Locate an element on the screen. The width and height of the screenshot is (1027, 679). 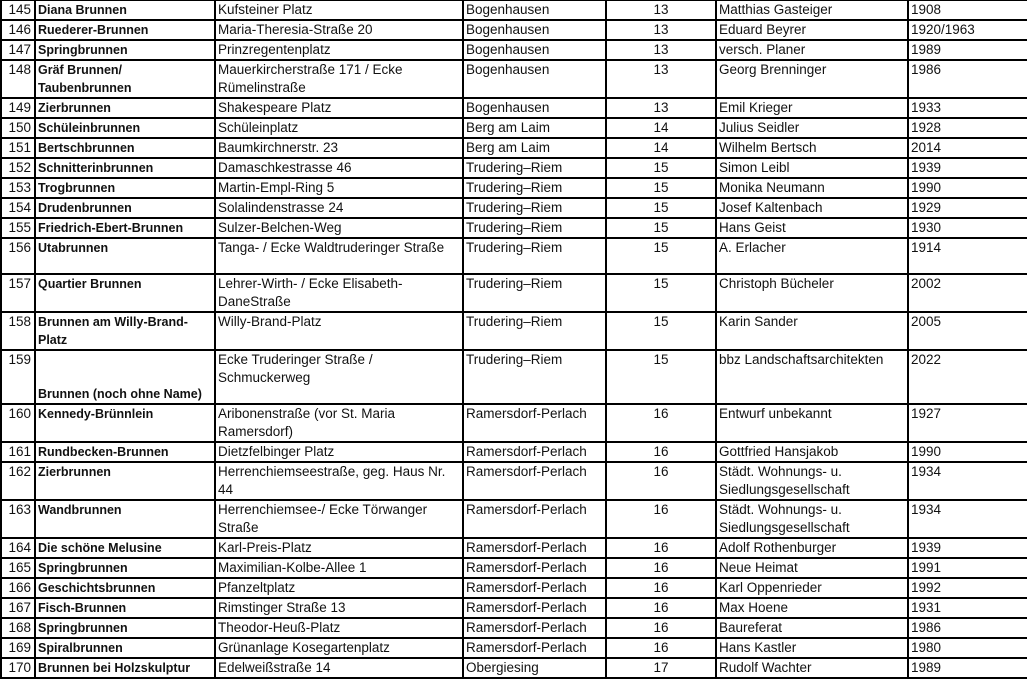
fountain-name-cell: Utabrunnen is located at coordinates (125, 256).